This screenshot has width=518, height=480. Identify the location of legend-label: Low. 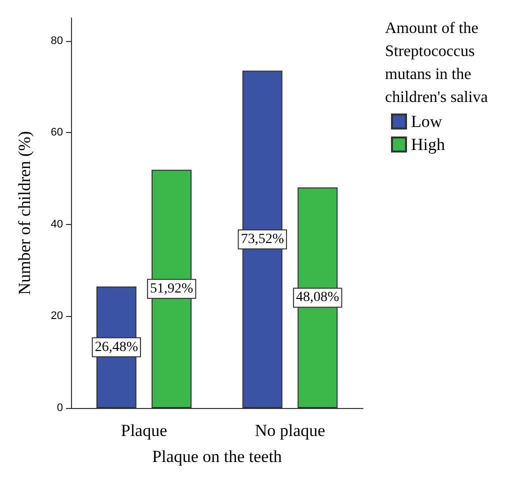
(427, 121).